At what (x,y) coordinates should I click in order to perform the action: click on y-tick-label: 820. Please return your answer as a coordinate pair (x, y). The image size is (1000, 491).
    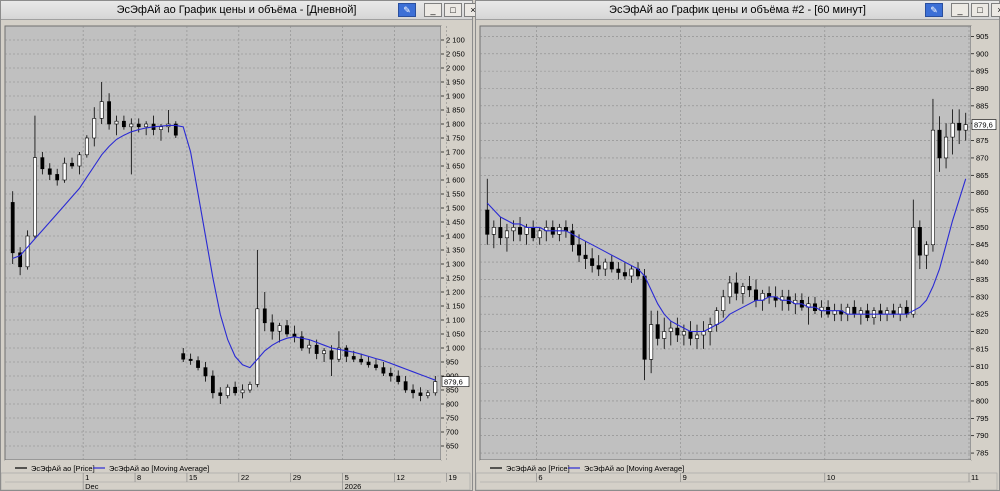
    Looking at the image, I should click on (982, 331).